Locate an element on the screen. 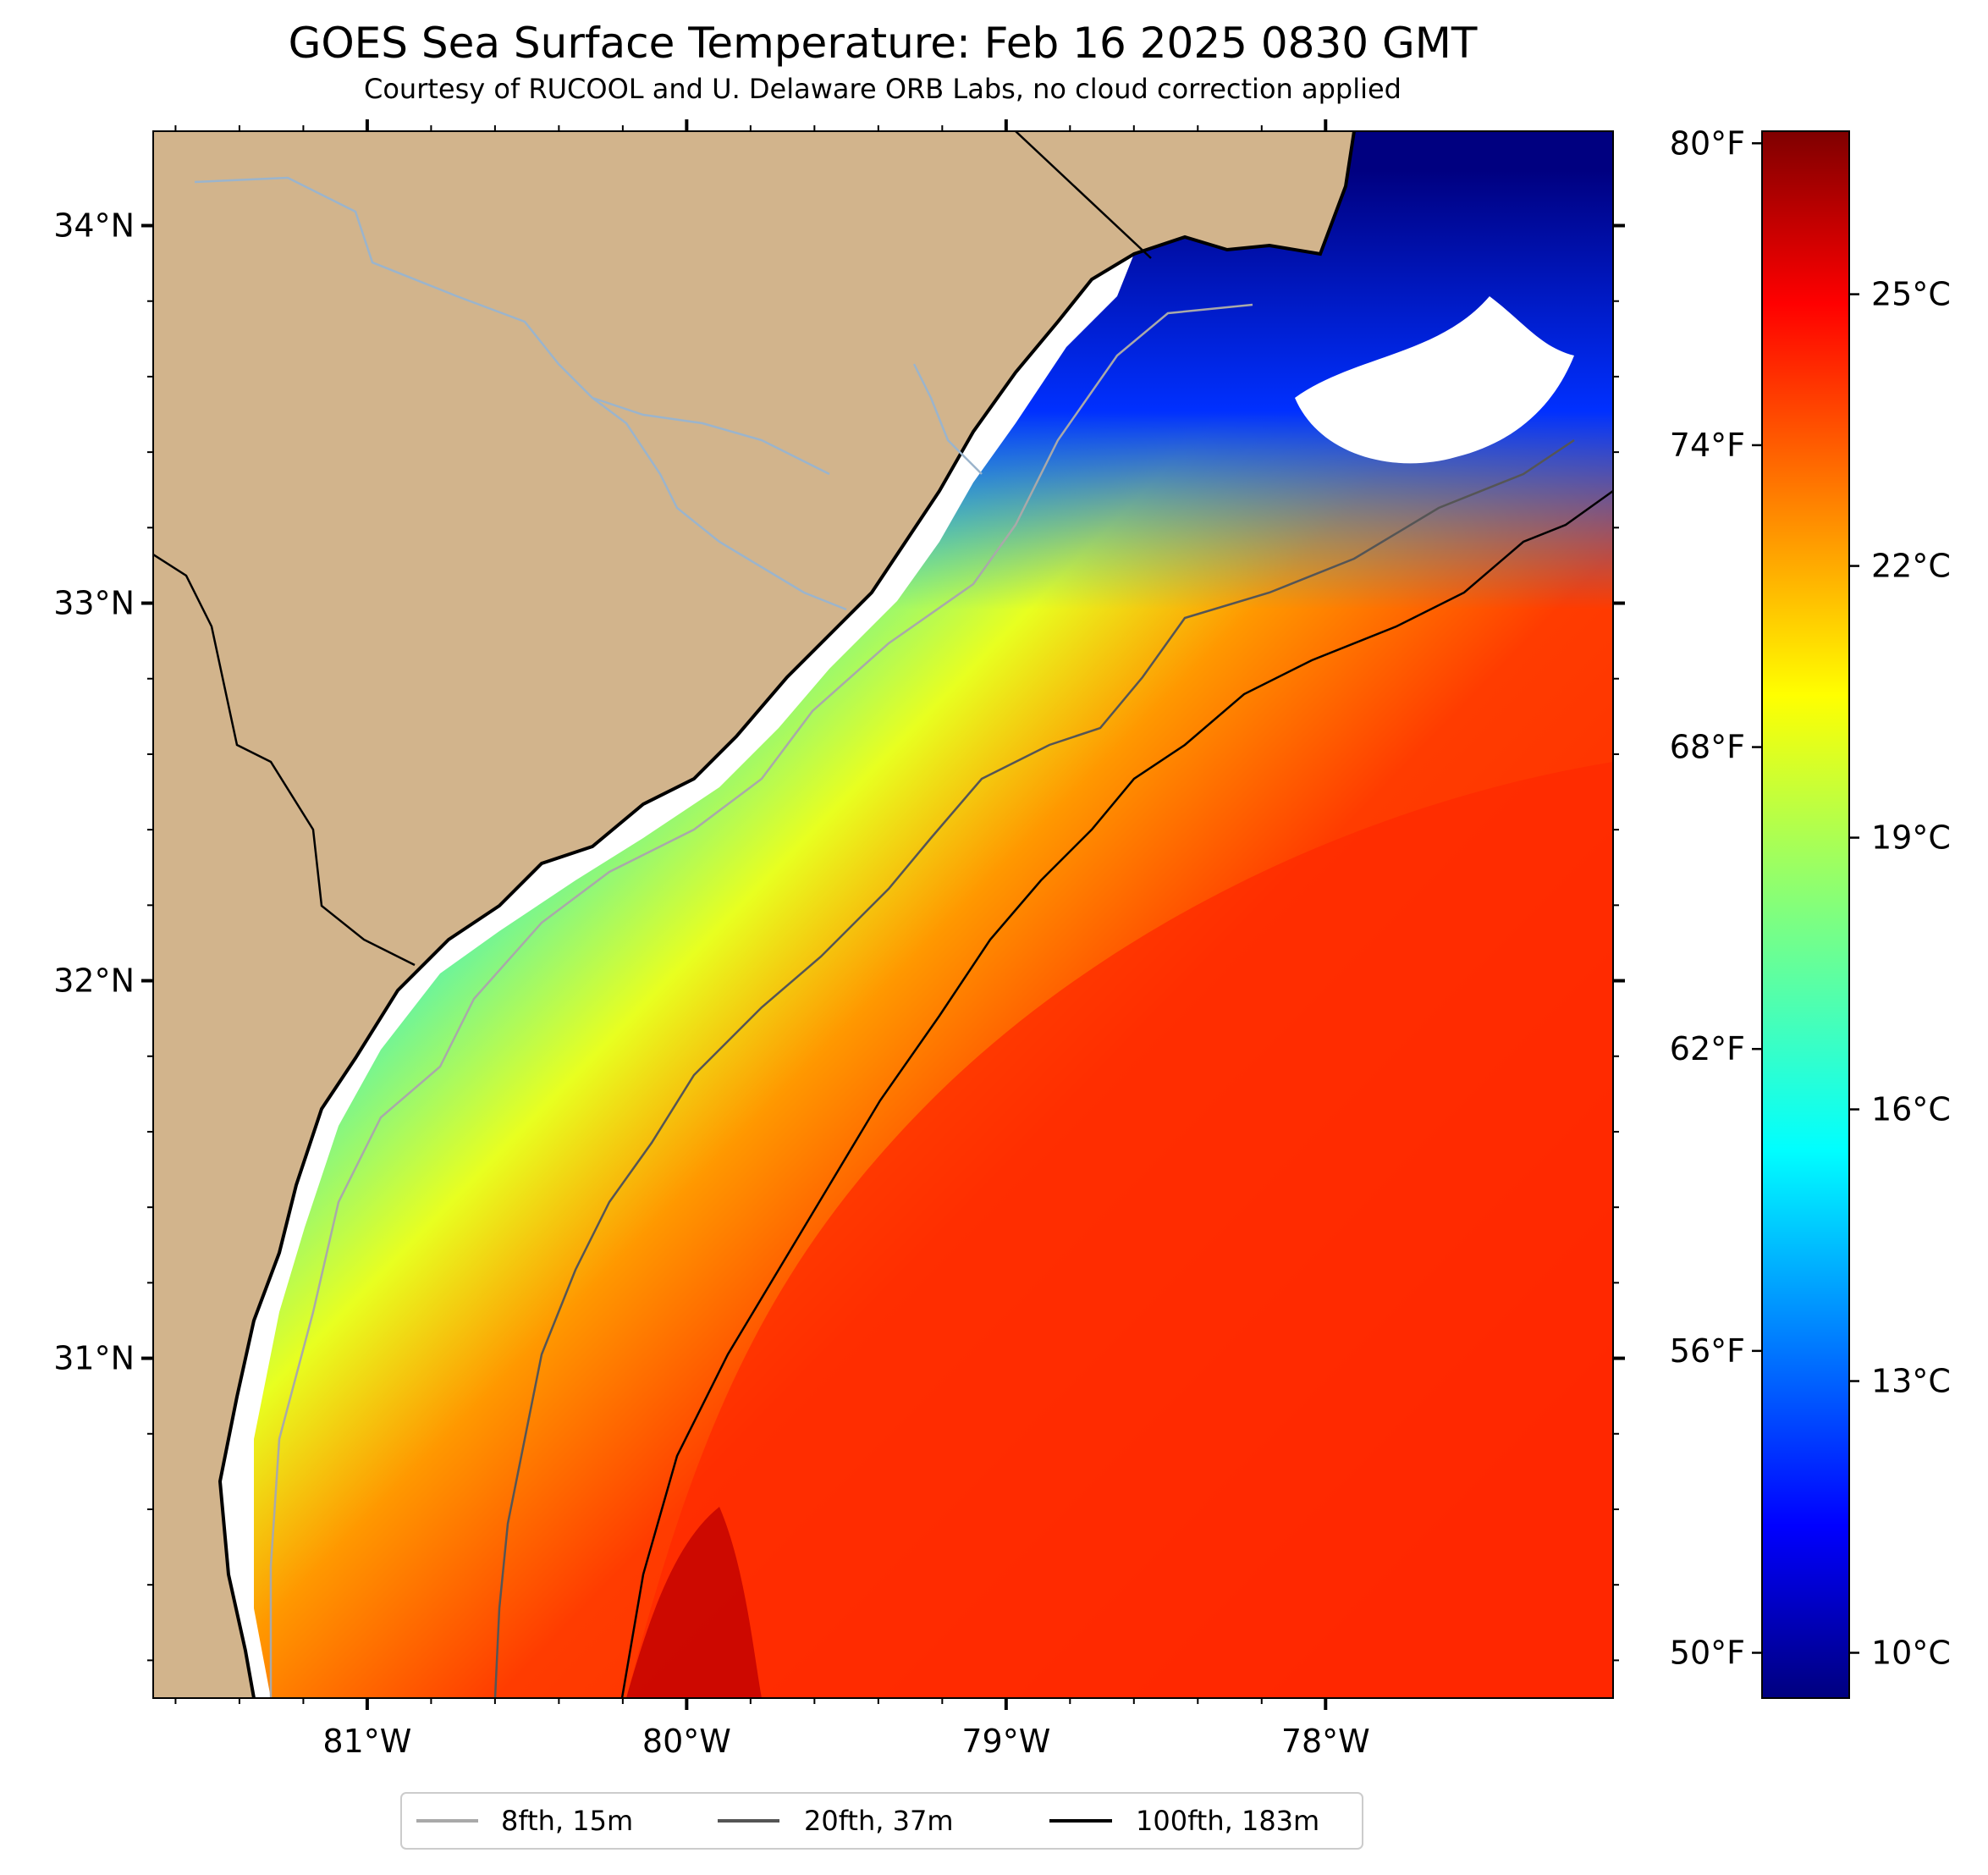 This screenshot has height=1875, width=1988. celsius-tick-label: 19°C is located at coordinates (1911, 838).